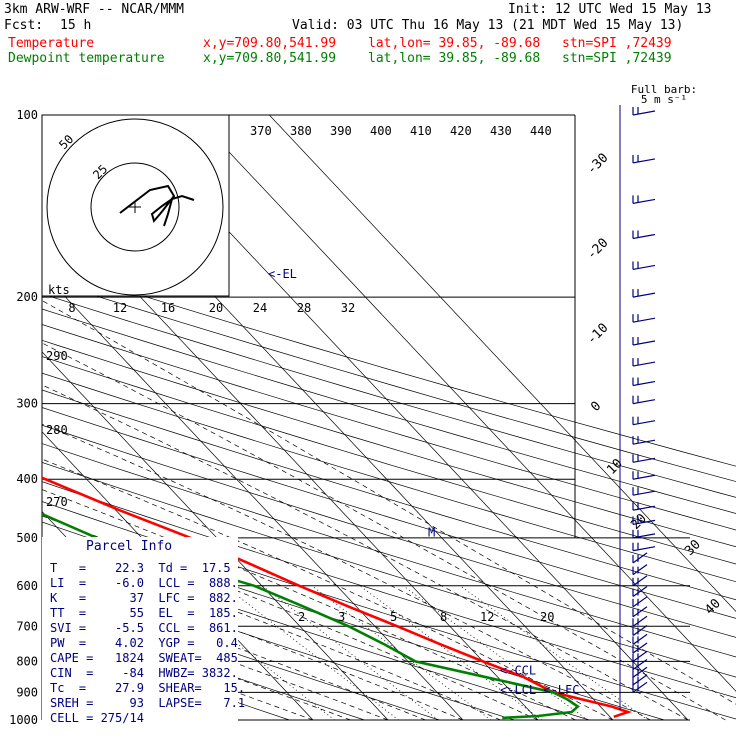  Describe the element at coordinates (120, 308) in the screenshot. I see `speed-label: 12` at that location.